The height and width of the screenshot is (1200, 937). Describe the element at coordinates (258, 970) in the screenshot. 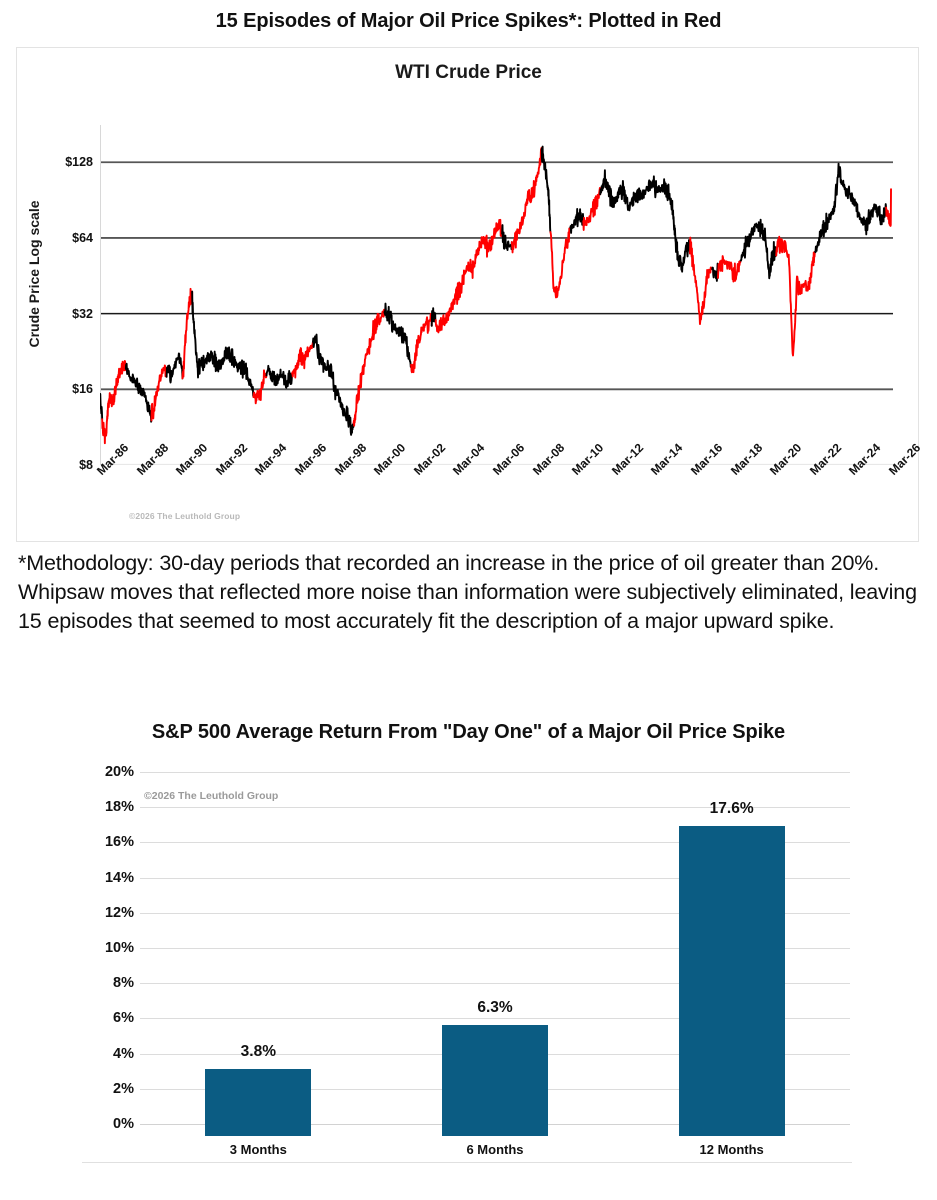

I see `bar-column: 3.8% 3 Months` at that location.